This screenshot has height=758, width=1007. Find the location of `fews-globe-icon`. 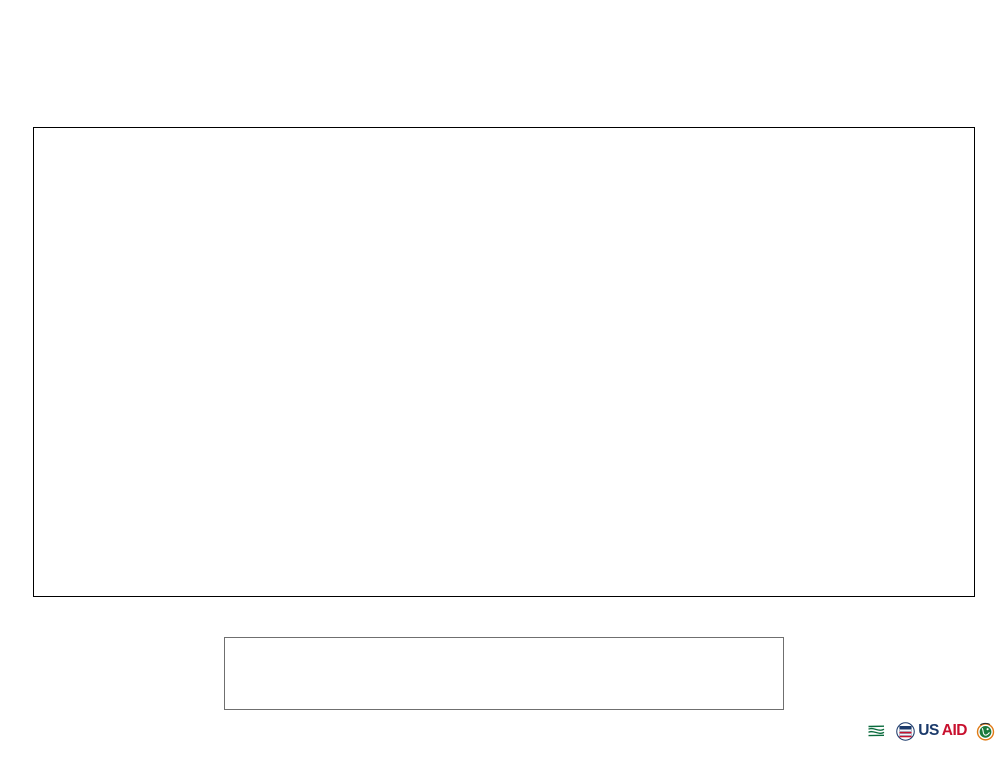

fews-globe-icon is located at coordinates (985, 731).